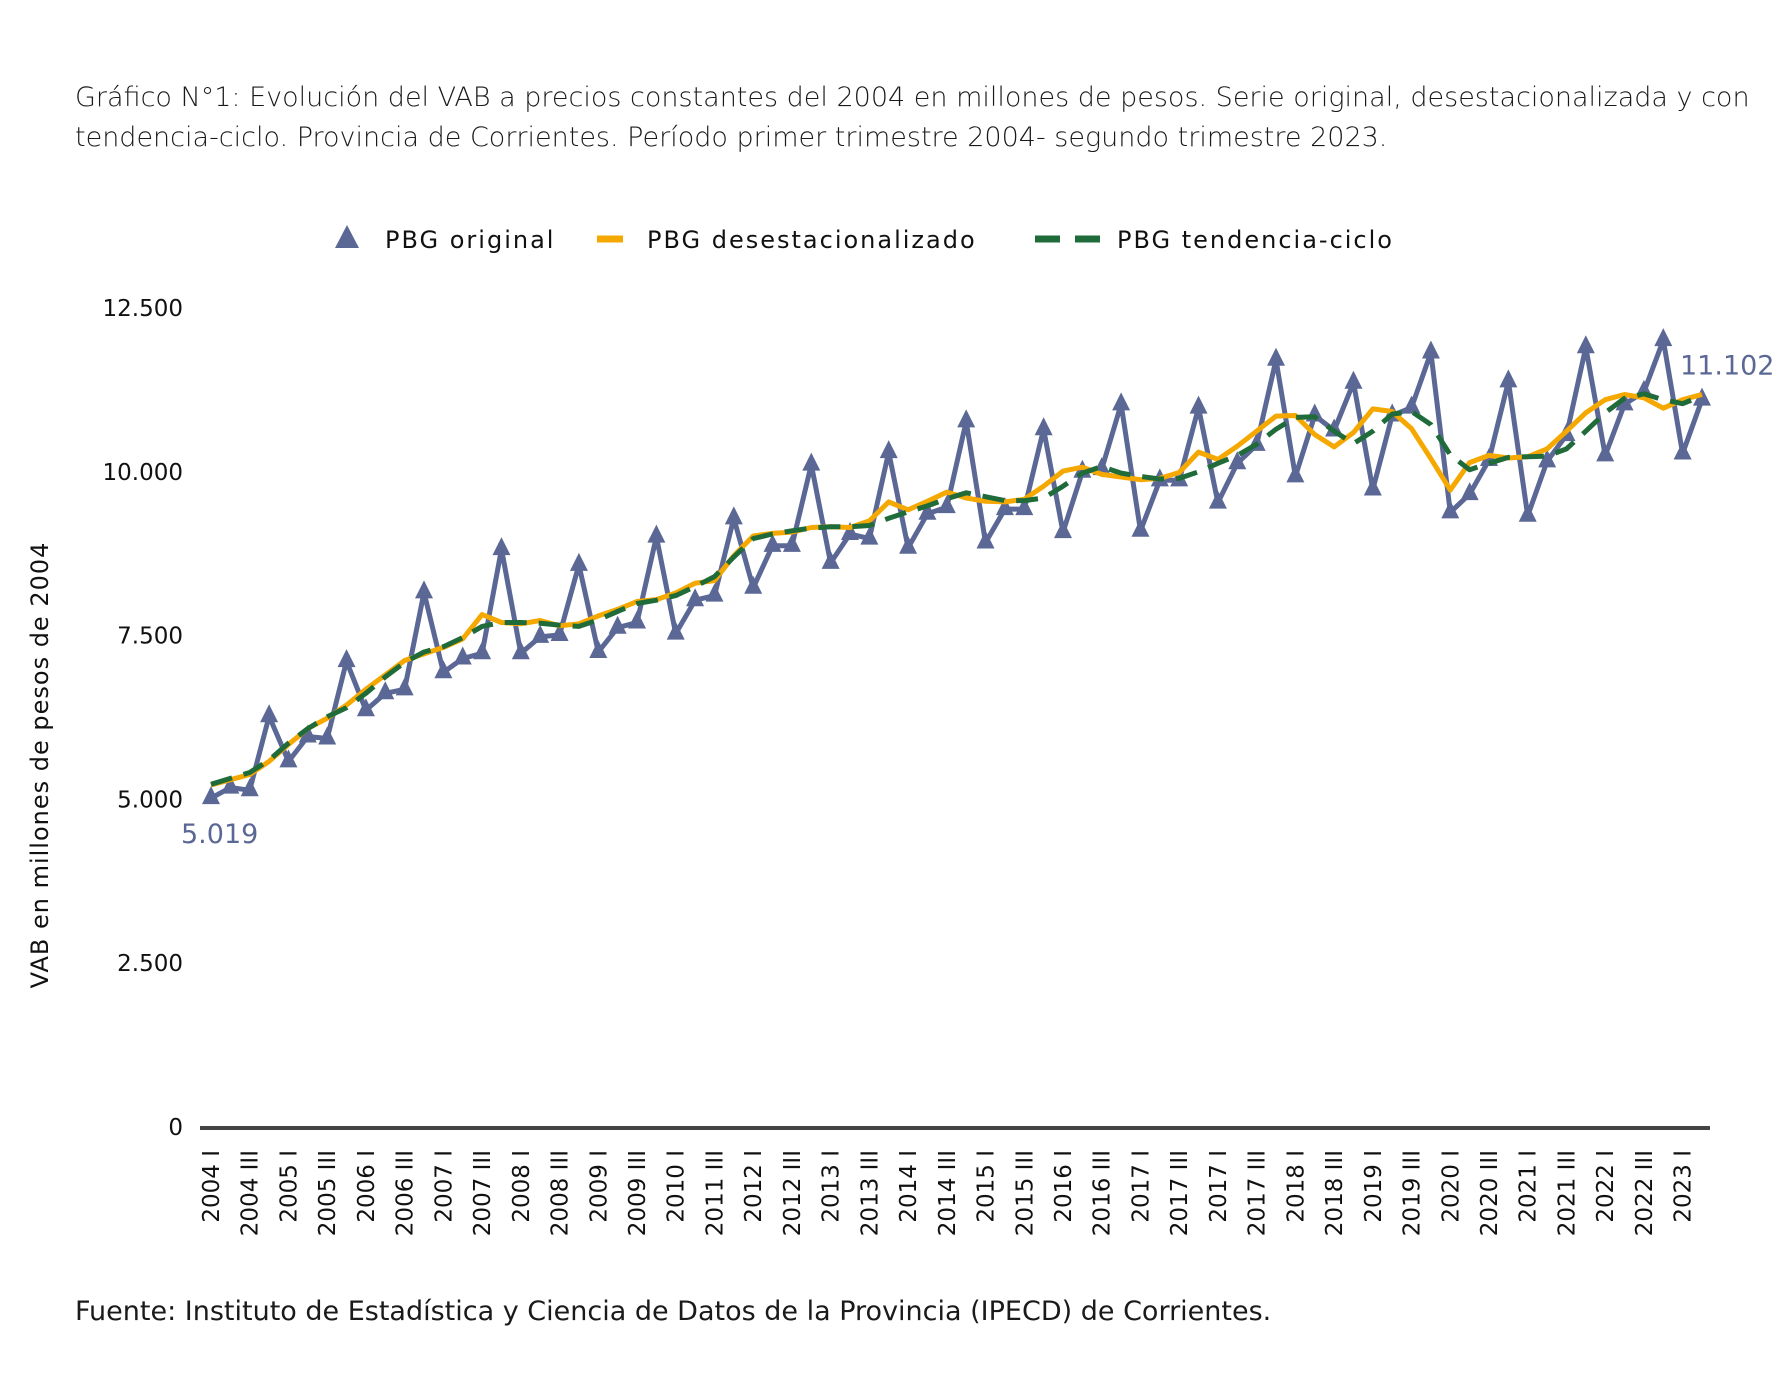 The width and height of the screenshot is (1791, 1380). What do you see at coordinates (175, 1128) in the screenshot?
I see `y-tick-label: 0` at bounding box center [175, 1128].